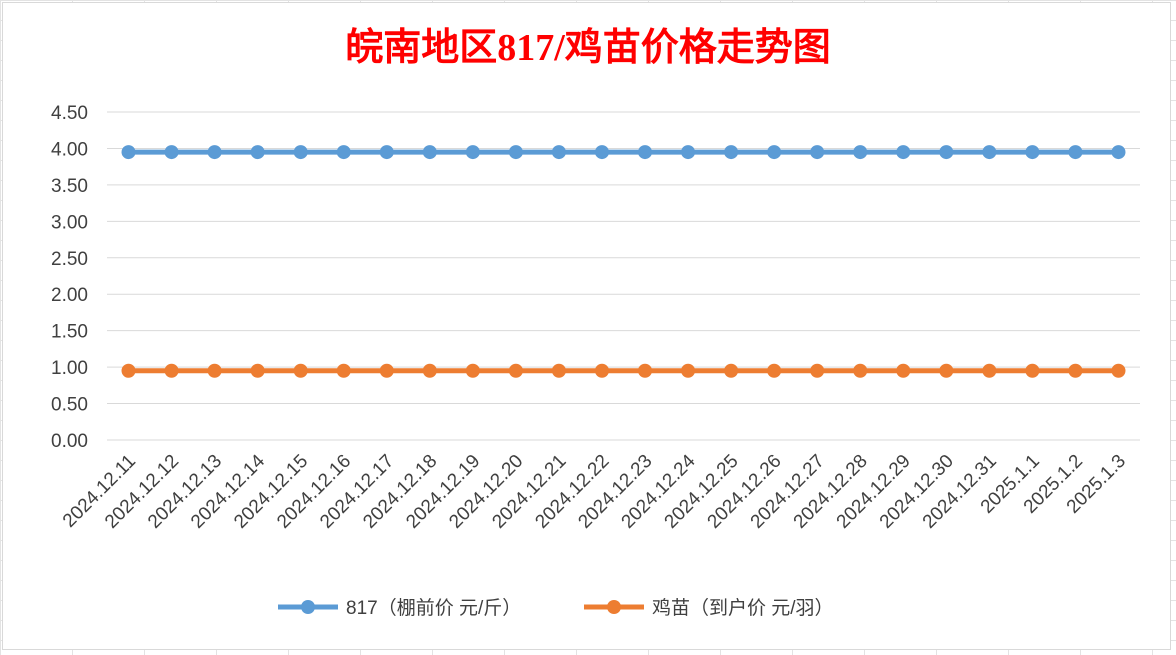  Describe the element at coordinates (69, 277) in the screenshot. I see `y-axis-ticks: 0.00 0.50 1.00 1.50 2.00 2.50 3.00 3.50 4.00 4.50` at that location.